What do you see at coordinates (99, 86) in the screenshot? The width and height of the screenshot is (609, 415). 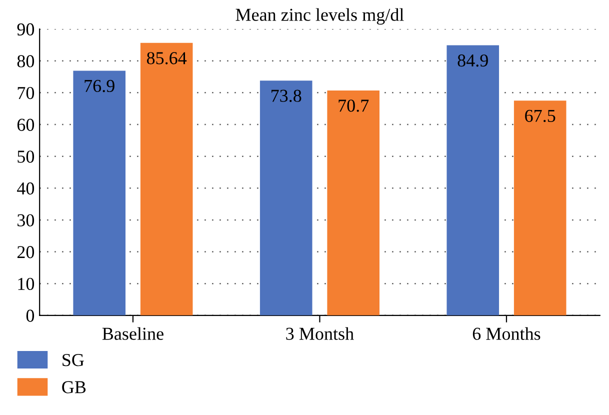 I see `data-label: 76.9` at bounding box center [99, 86].